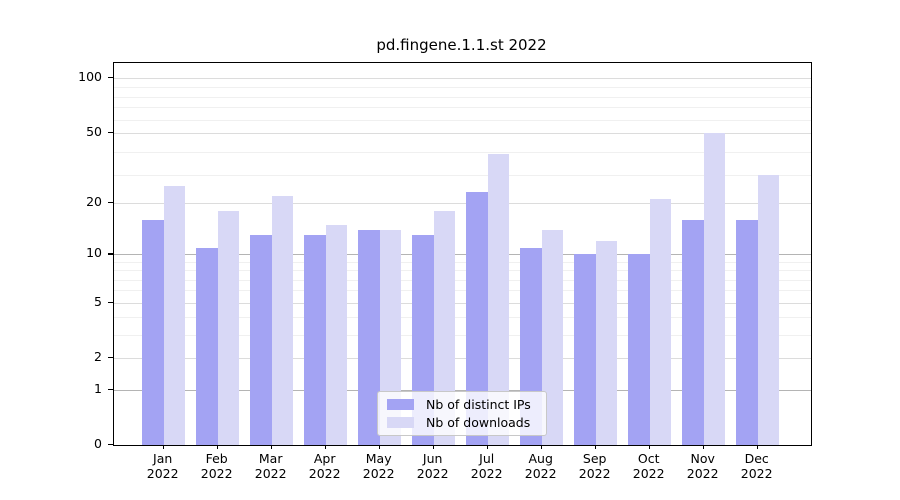 This screenshot has width=900, height=500. Describe the element at coordinates (94, 202) in the screenshot. I see `y-tick-label: 20` at that location.